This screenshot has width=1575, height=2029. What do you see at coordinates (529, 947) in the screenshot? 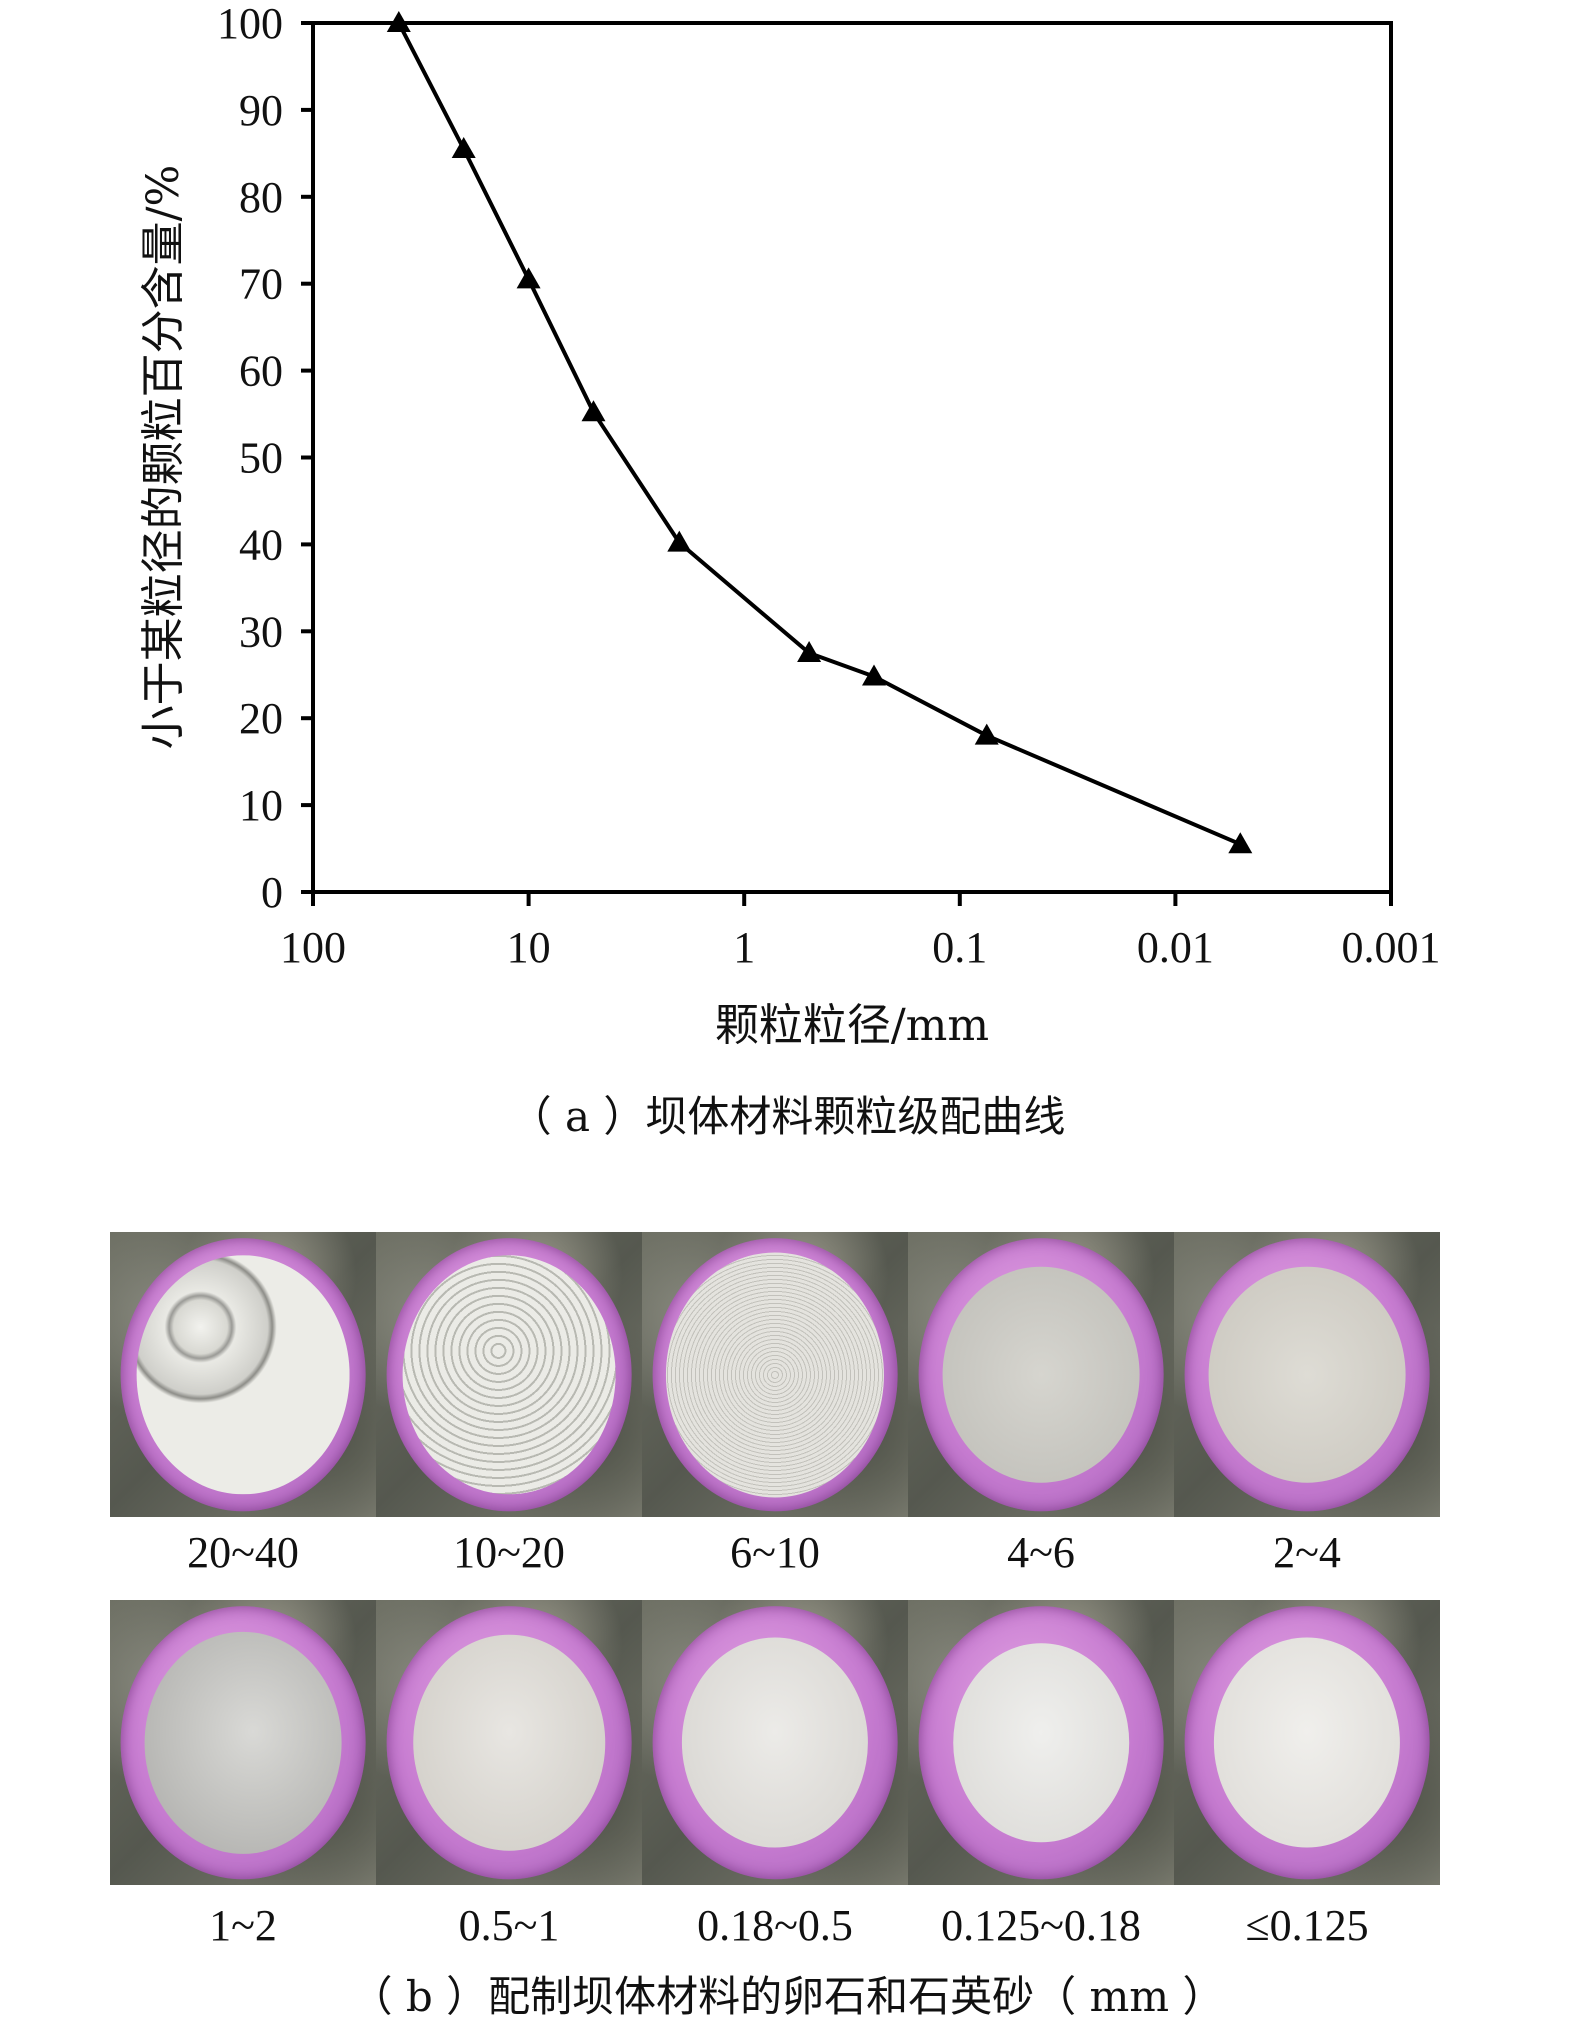
I see `x-tick-label: 10` at bounding box center [529, 947].